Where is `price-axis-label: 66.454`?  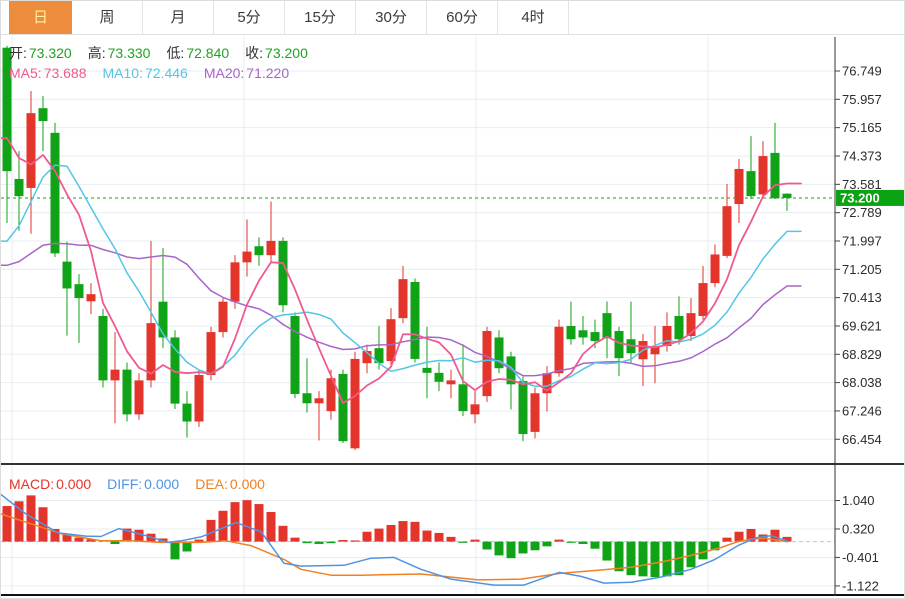 price-axis-label: 66.454 is located at coordinates (862, 439).